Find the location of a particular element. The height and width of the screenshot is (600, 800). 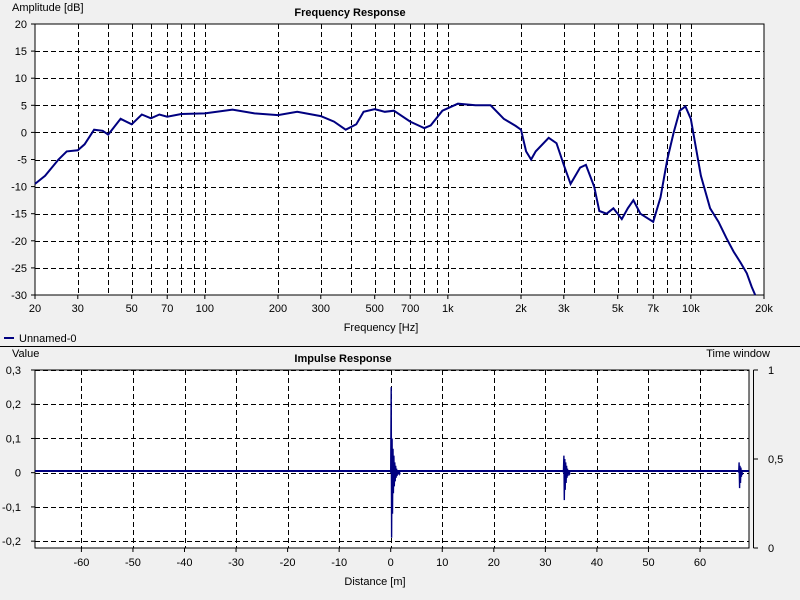

ir-x-tick-label: 20 is located at coordinates (494, 563).